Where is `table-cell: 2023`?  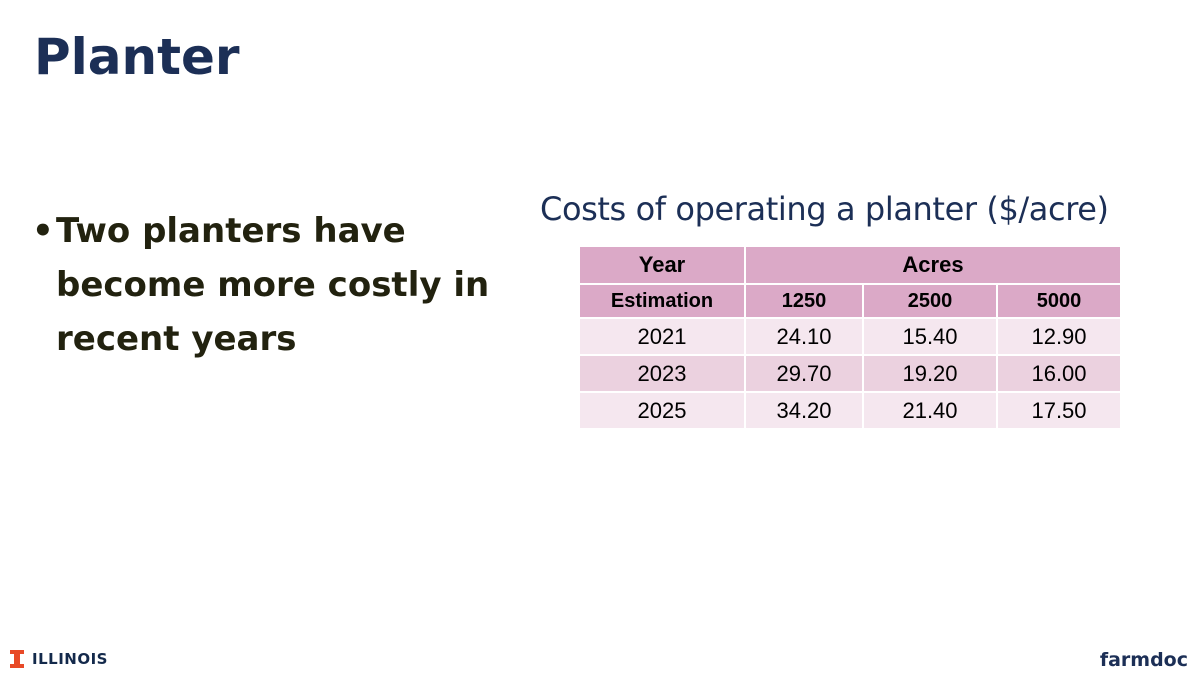
table-cell: 2023 is located at coordinates (662, 373).